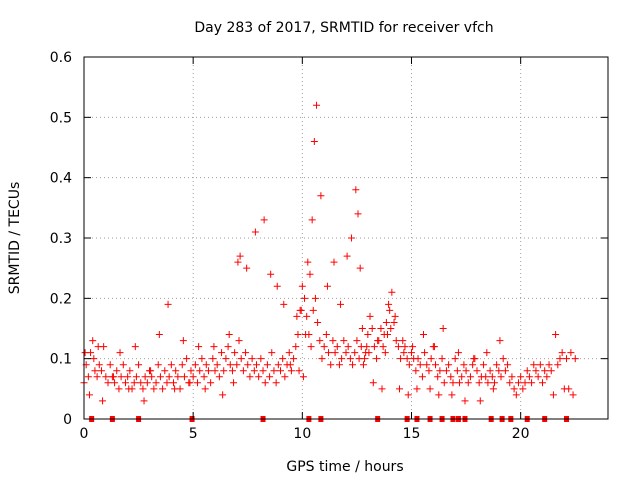 The image size is (640, 480). Describe the element at coordinates (193, 434) in the screenshot. I see `x-tick-label: 5` at that location.